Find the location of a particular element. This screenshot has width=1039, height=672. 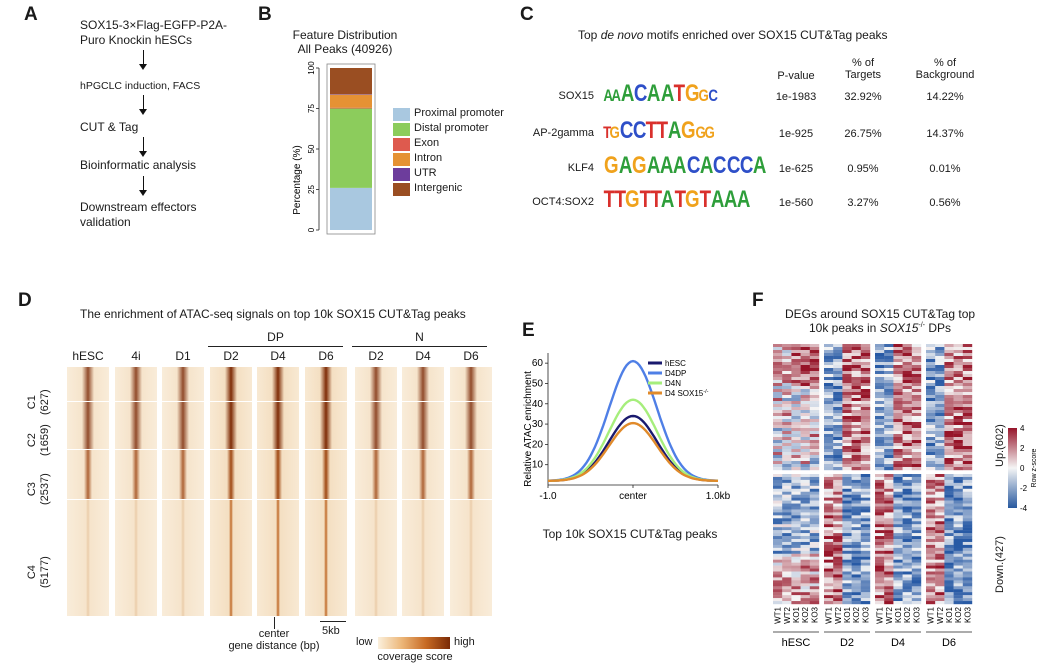

panel-d-label: D is located at coordinates (25, 300).